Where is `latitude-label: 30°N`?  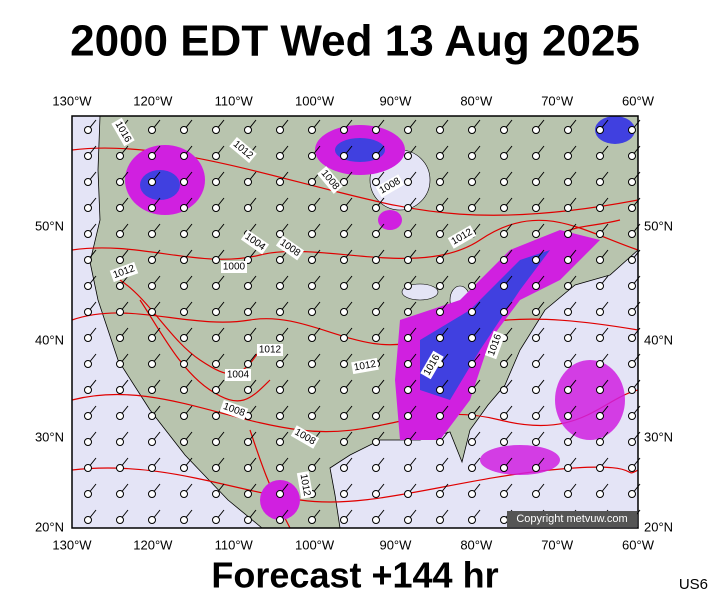 latitude-label: 30°N is located at coordinates (49, 436).